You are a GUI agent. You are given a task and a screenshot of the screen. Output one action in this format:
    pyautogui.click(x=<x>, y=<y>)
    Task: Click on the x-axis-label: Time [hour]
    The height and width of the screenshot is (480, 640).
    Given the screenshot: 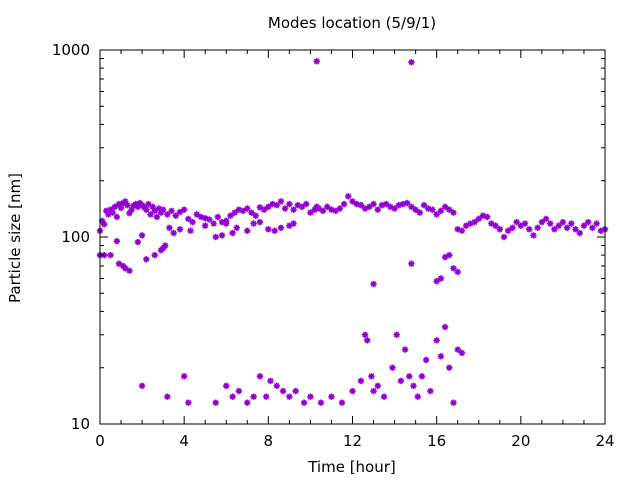 What is the action you would take?
    pyautogui.click(x=351, y=467)
    